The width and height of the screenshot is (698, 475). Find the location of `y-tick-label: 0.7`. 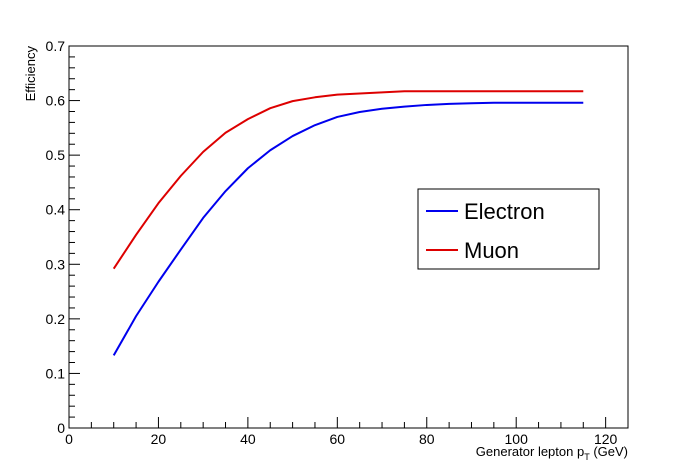

y-tick-label: 0.7 is located at coordinates (56, 46).